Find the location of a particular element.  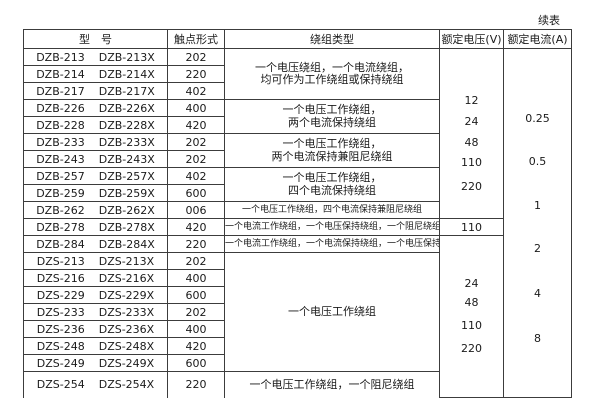

model-number-variant: DZB-284X is located at coordinates (126, 244).